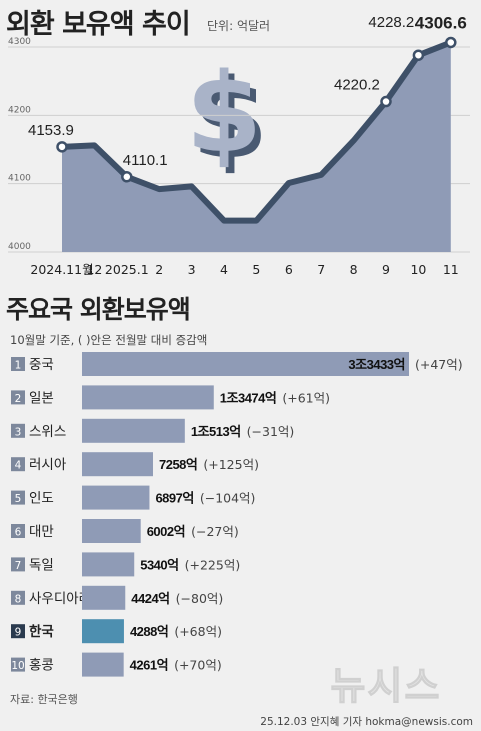  What do you see at coordinates (178, 464) in the screenshot?
I see `value-label: 7258억` at bounding box center [178, 464].